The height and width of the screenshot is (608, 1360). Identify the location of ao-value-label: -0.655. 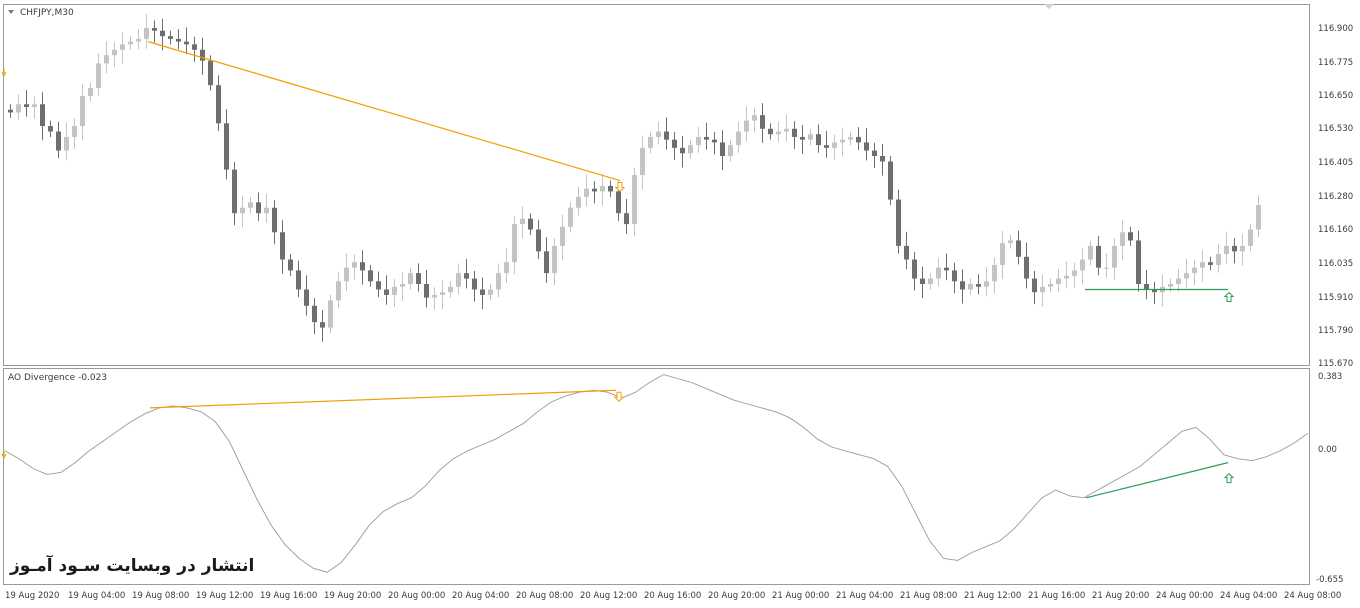
(1329, 580).